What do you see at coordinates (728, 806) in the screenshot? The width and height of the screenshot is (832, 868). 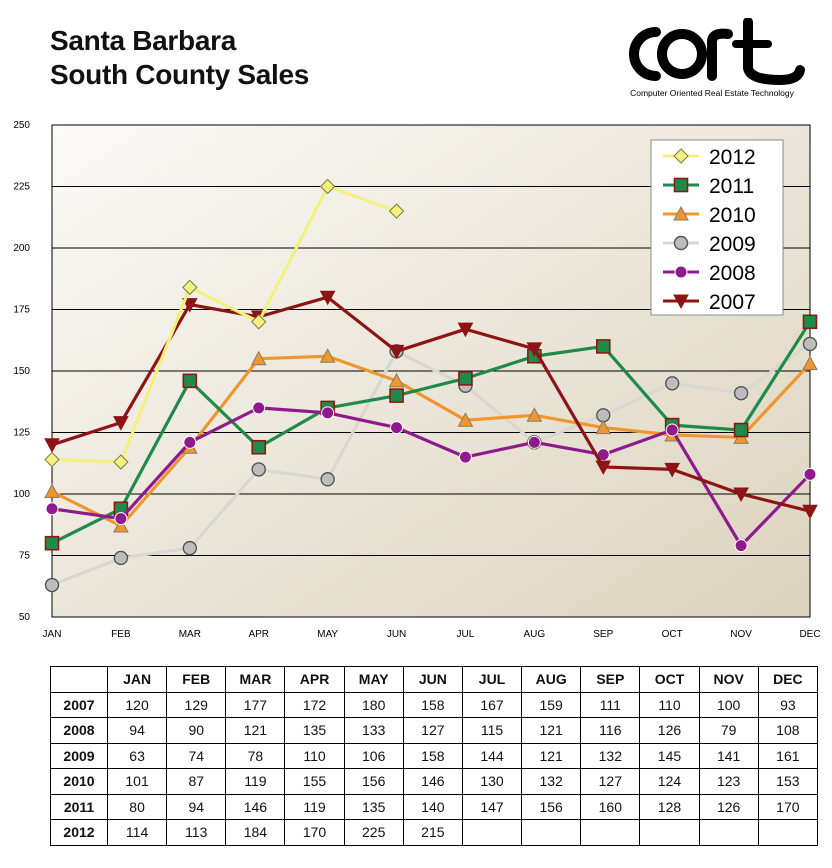 I see `table-cell: 126` at bounding box center [728, 806].